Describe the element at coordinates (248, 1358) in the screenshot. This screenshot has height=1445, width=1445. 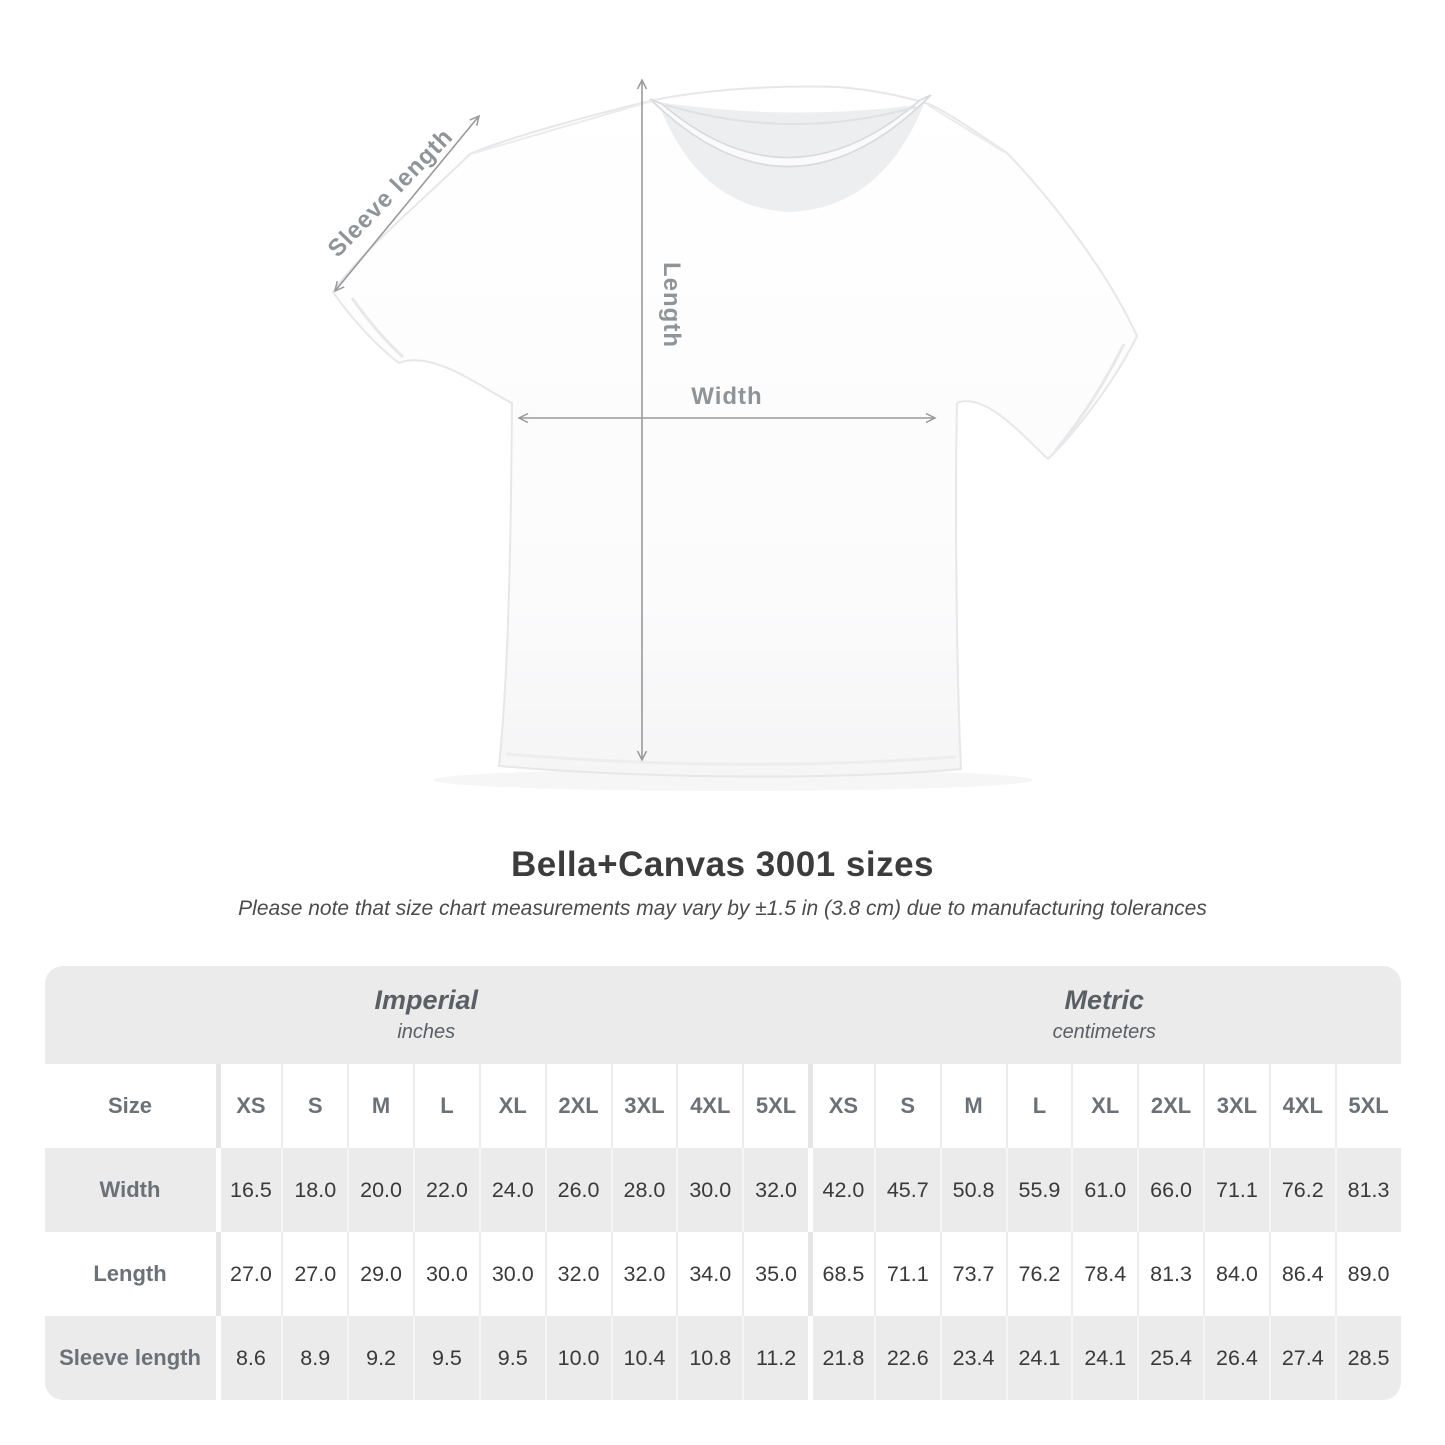
I see `measurement-value: 8.6` at that location.